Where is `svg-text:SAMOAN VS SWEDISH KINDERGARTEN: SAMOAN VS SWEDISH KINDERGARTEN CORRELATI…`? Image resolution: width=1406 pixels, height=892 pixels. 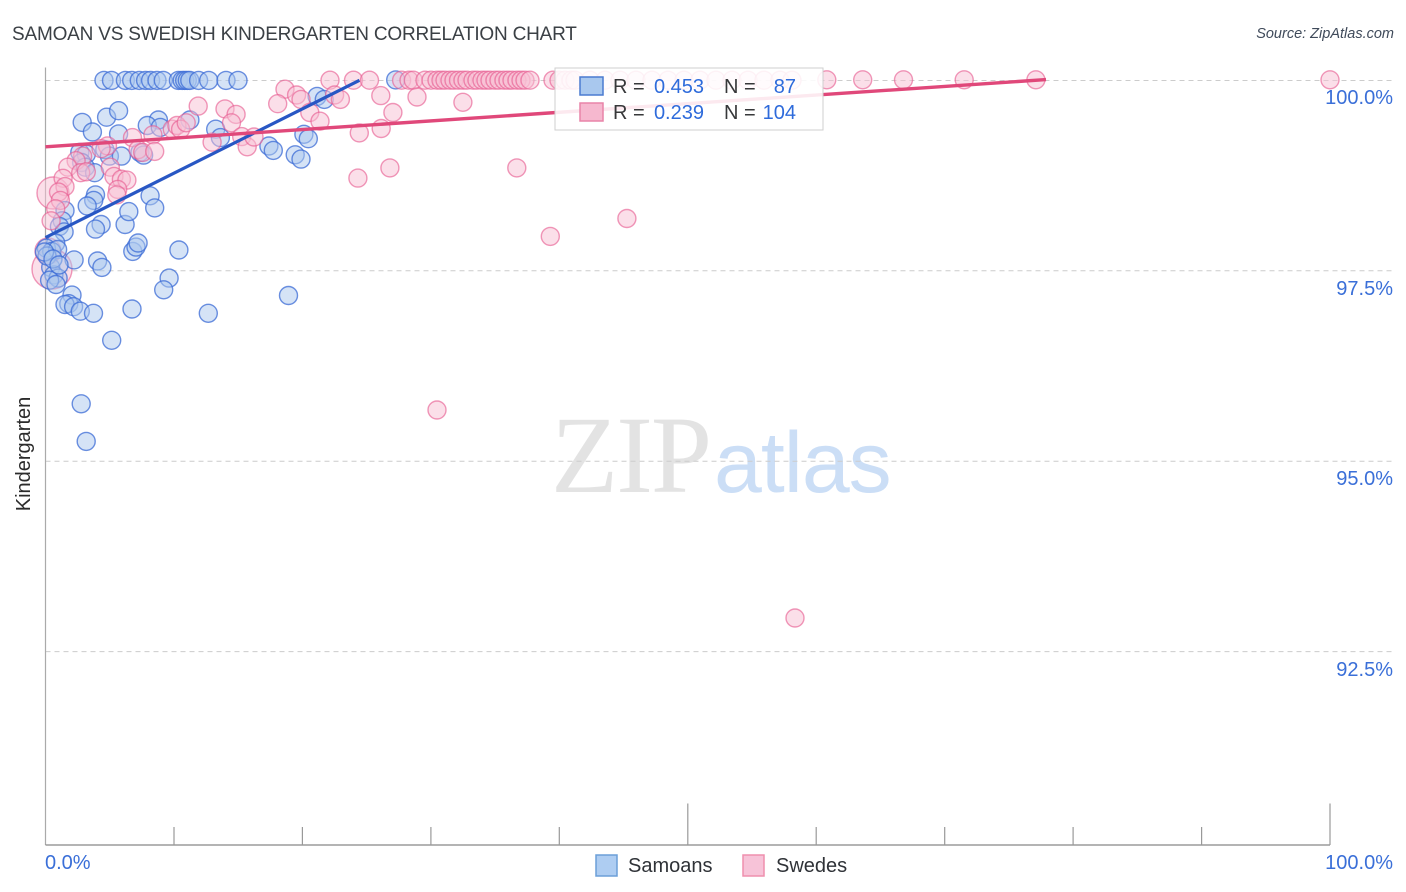
svg-text:SAMOAN VS SWEDISH KINDERGARTEN: SAMOAN VS SWEDISH KINDERGARTEN CORRELATI… is located at coordinates (294, 34).